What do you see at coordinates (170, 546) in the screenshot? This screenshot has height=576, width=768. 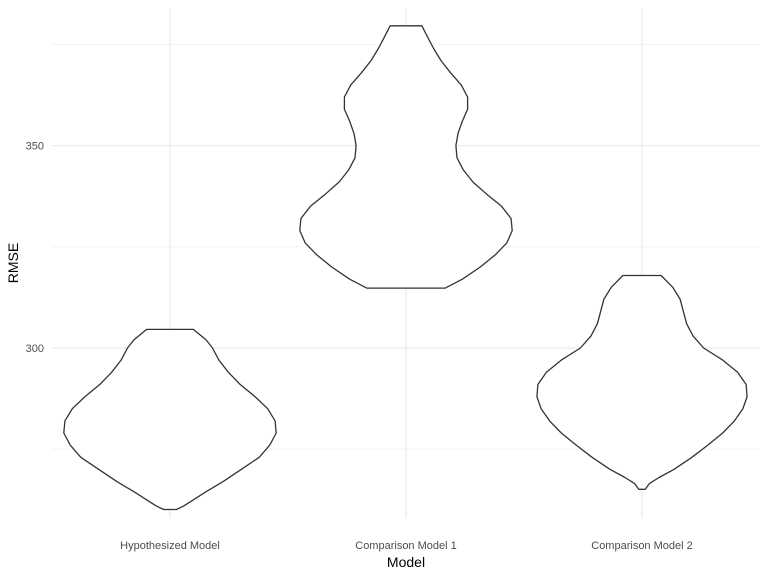 I see `x-tick-label: Hypothesized Model` at bounding box center [170, 546].